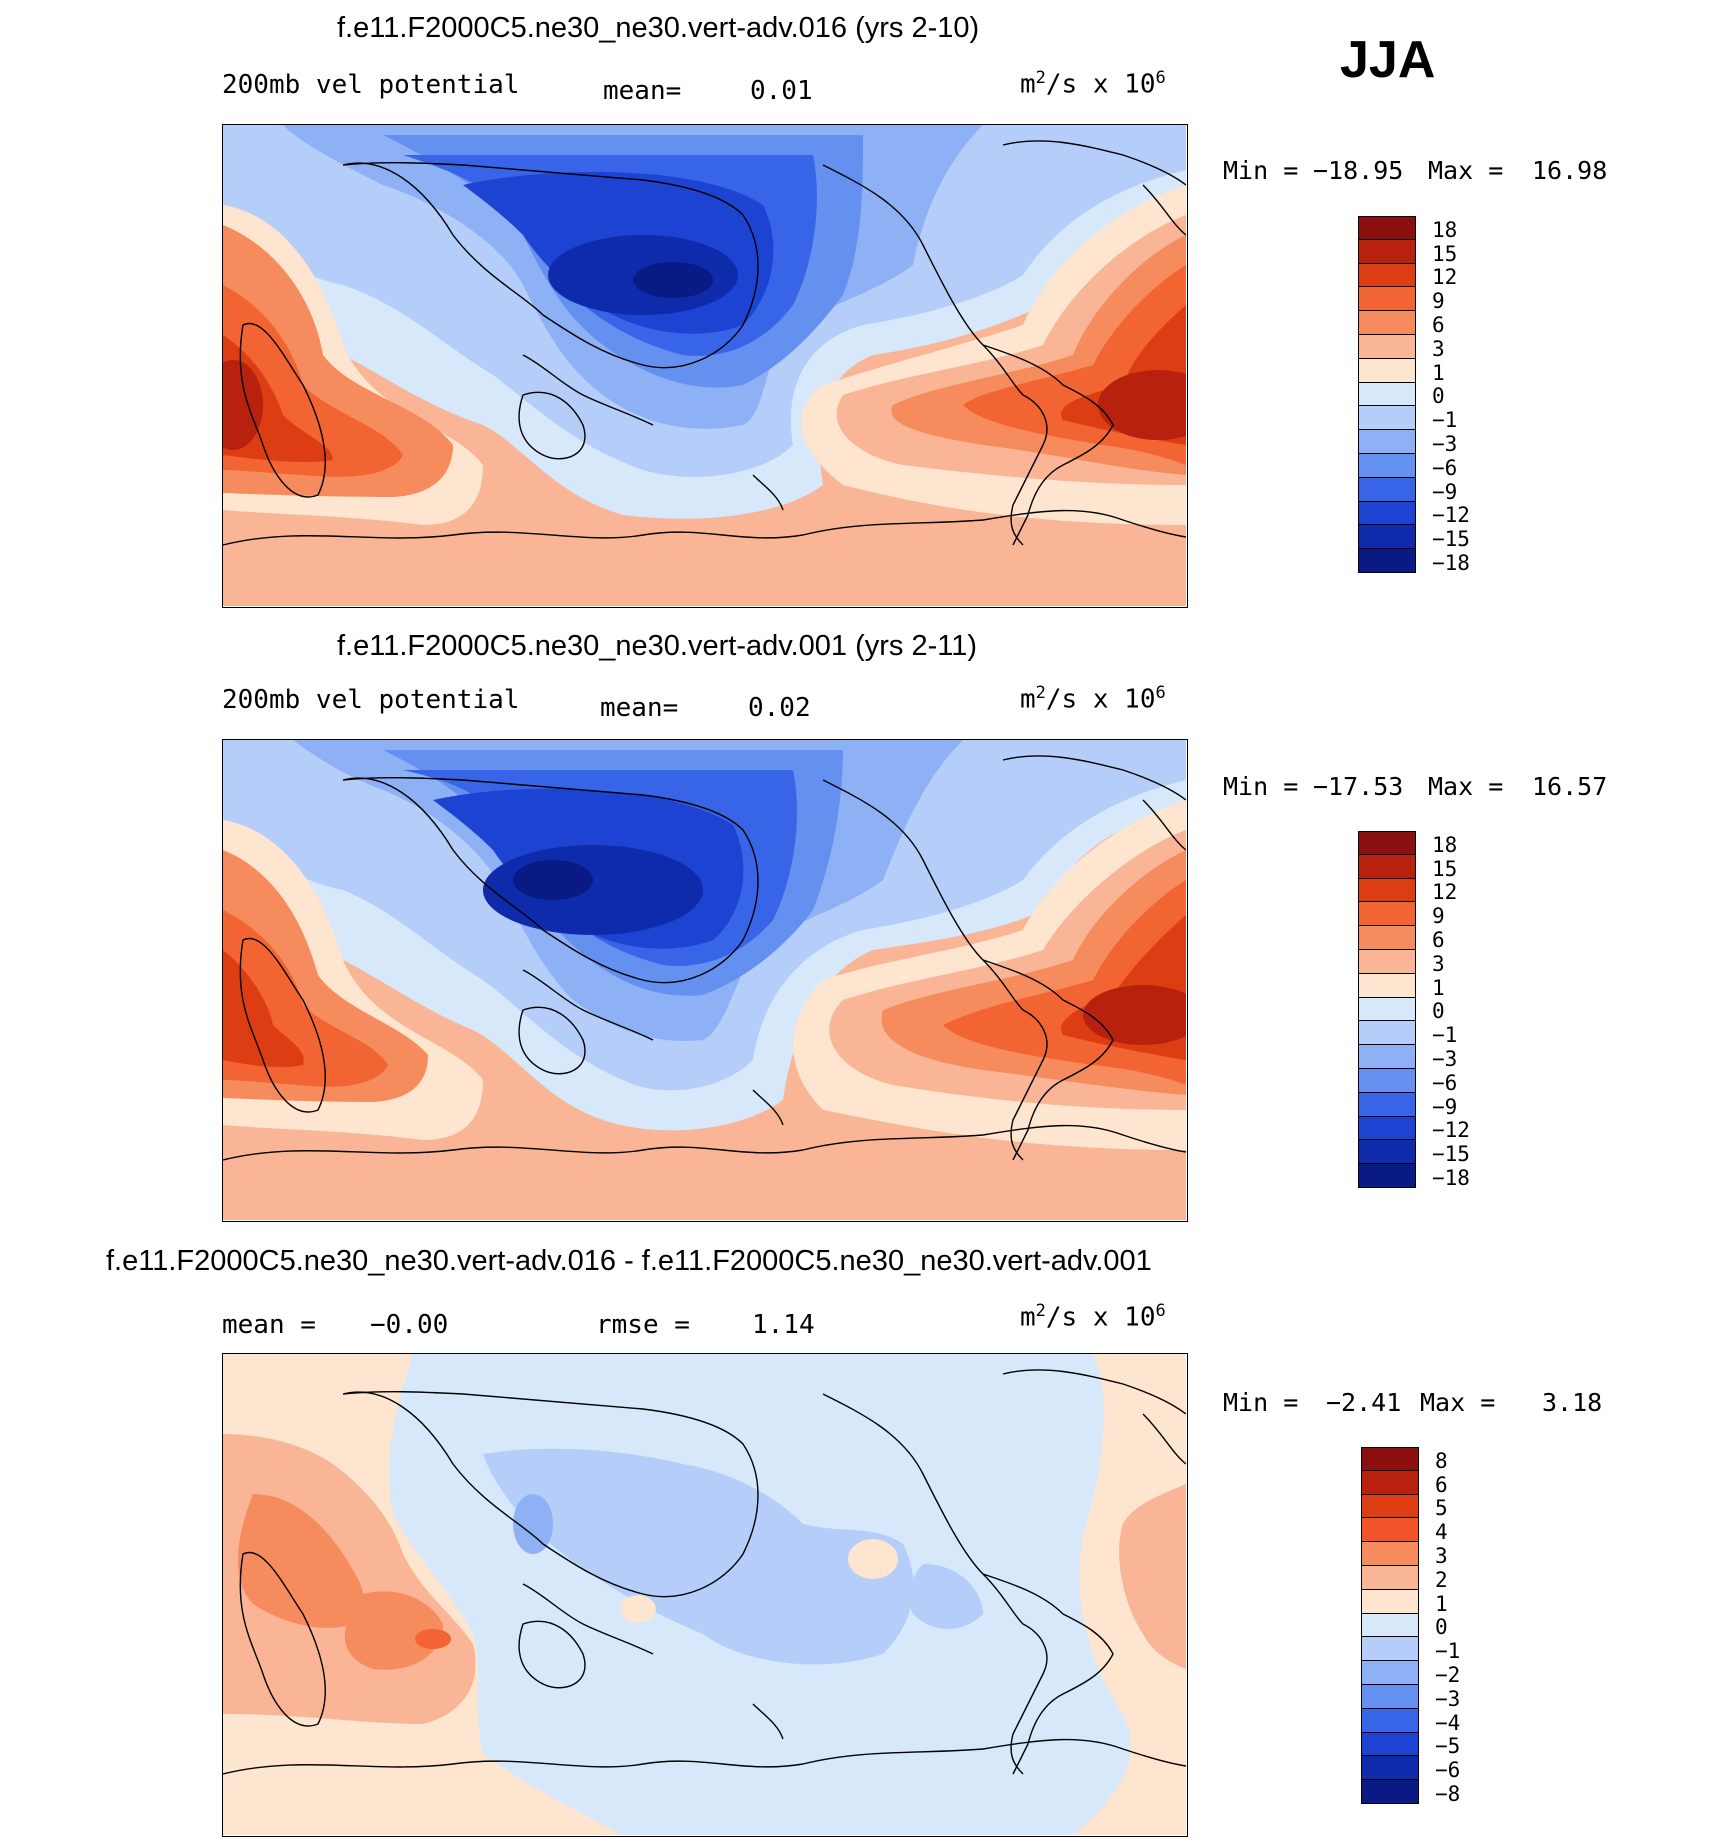 The width and height of the screenshot is (1710, 1841). I want to click on panel1-colorbar-label: −6, so click(1445, 467).